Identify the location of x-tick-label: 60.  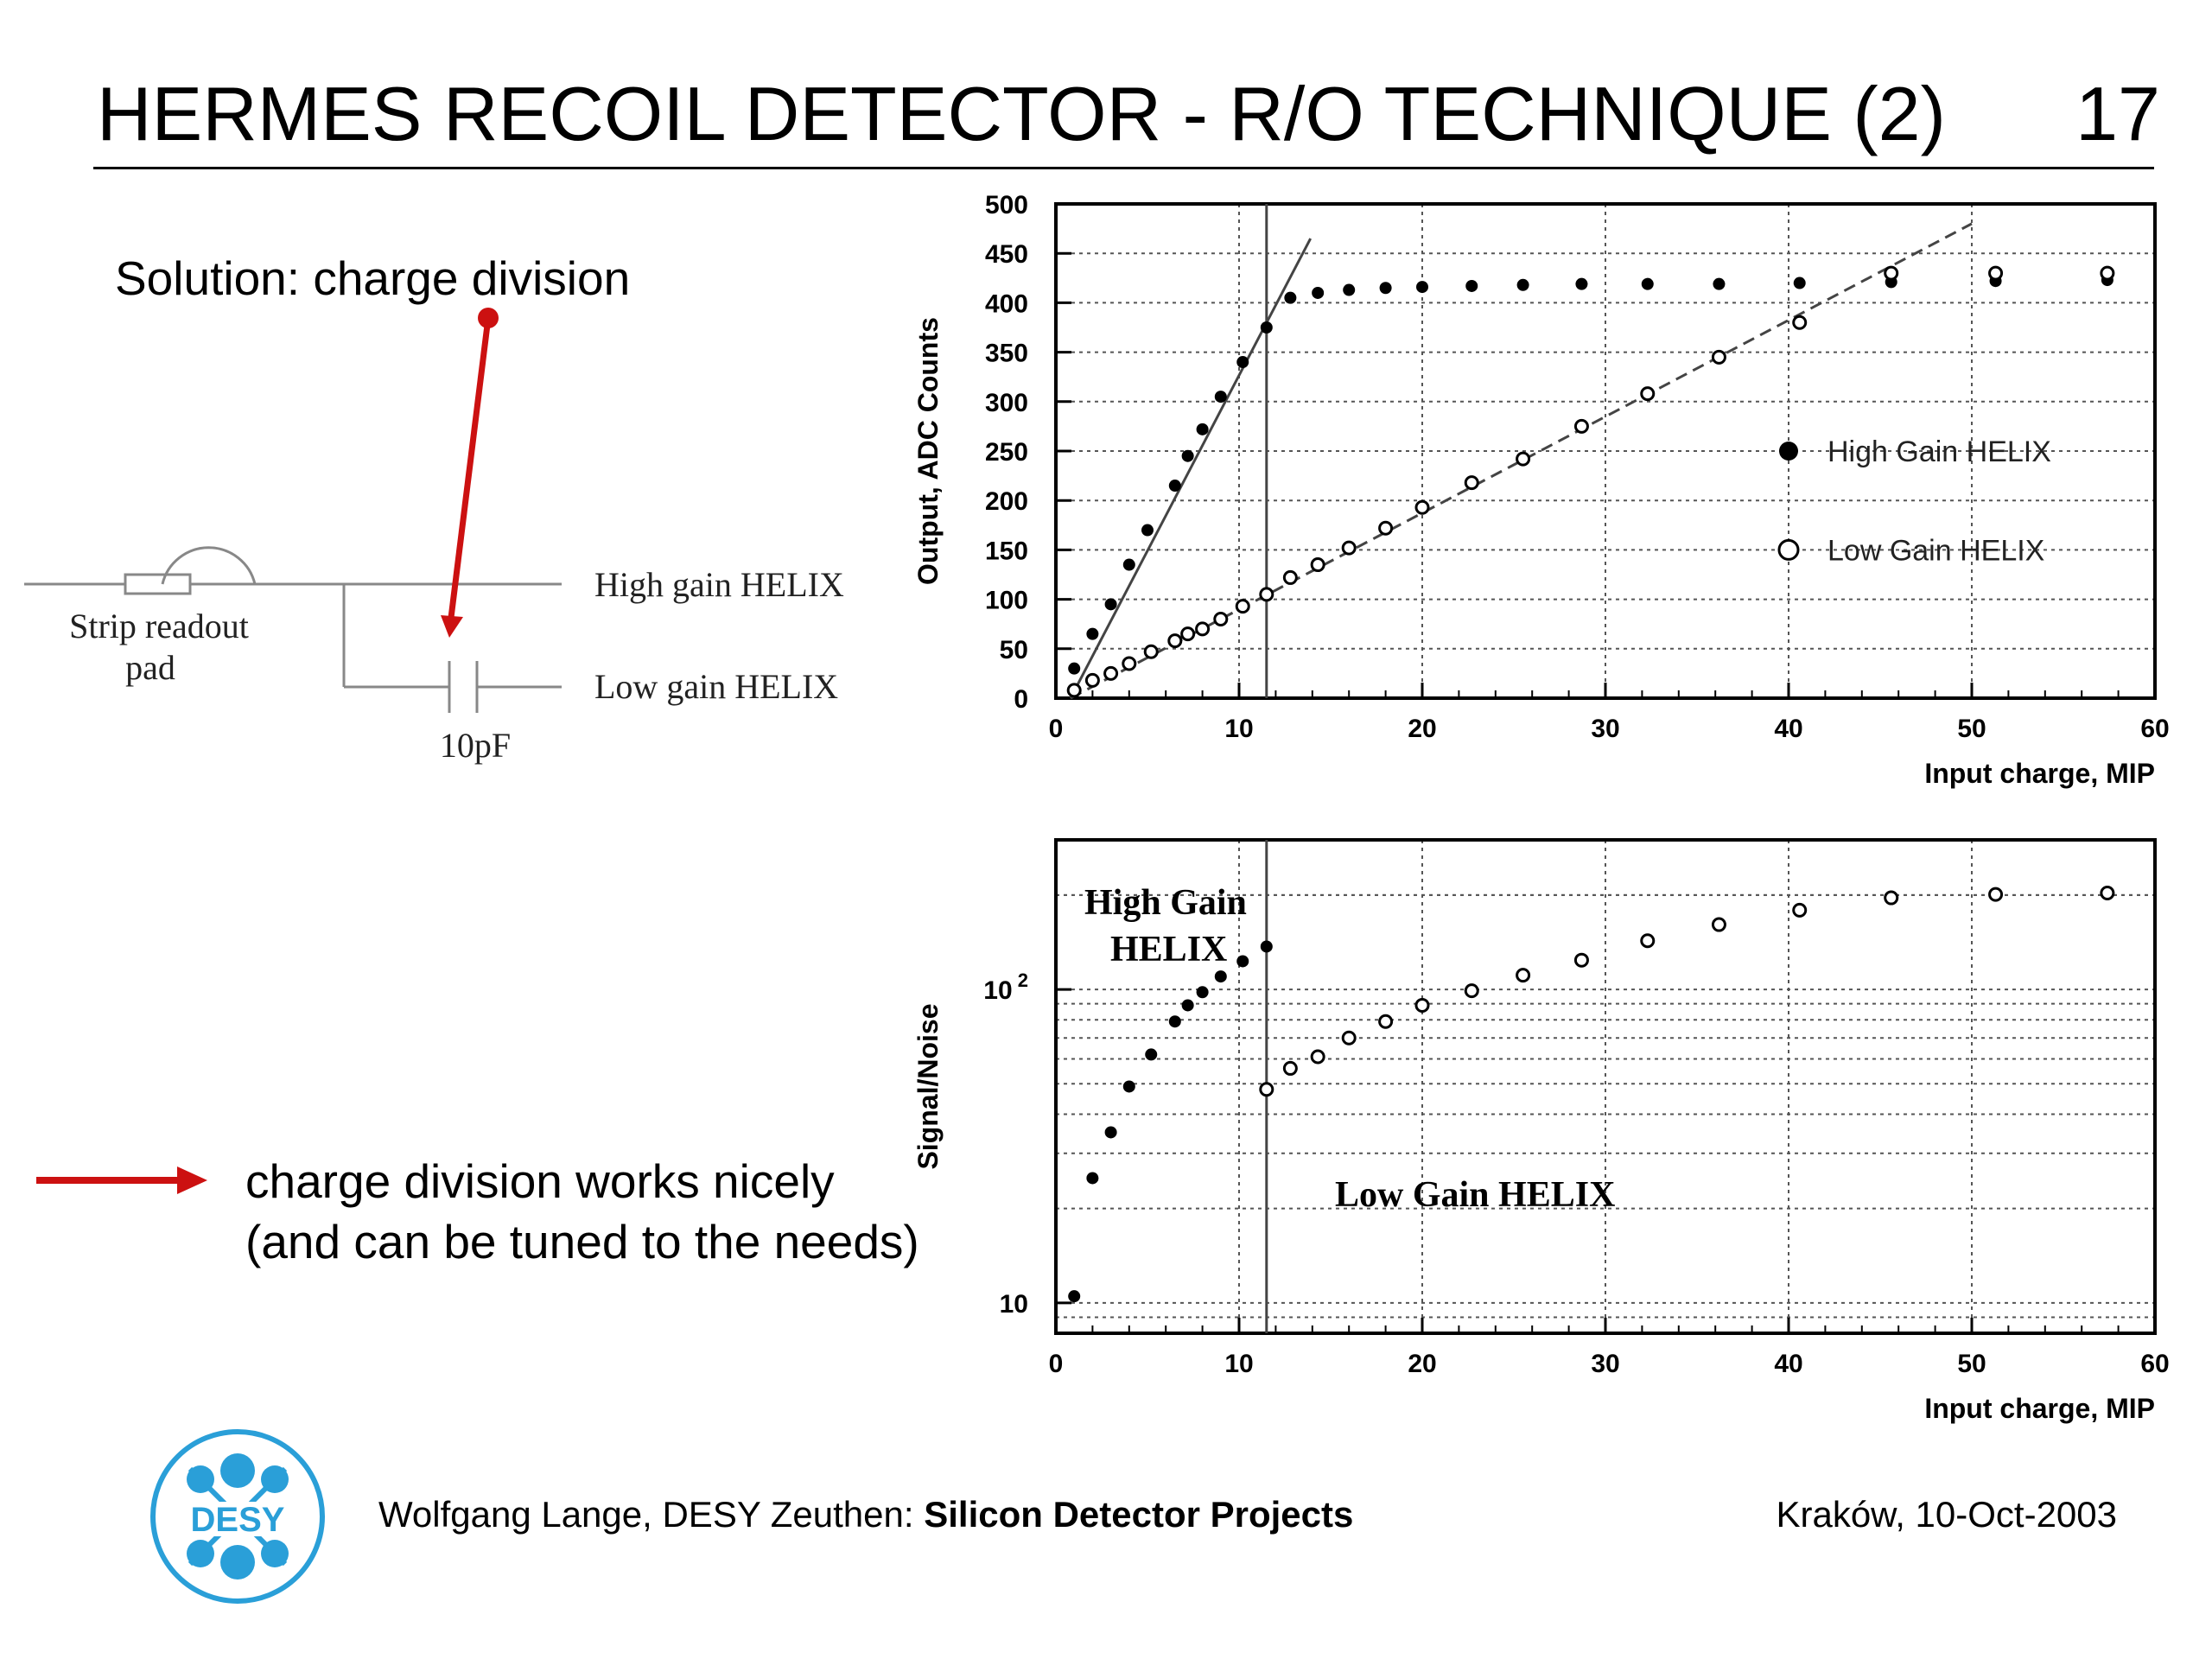
(2154, 729).